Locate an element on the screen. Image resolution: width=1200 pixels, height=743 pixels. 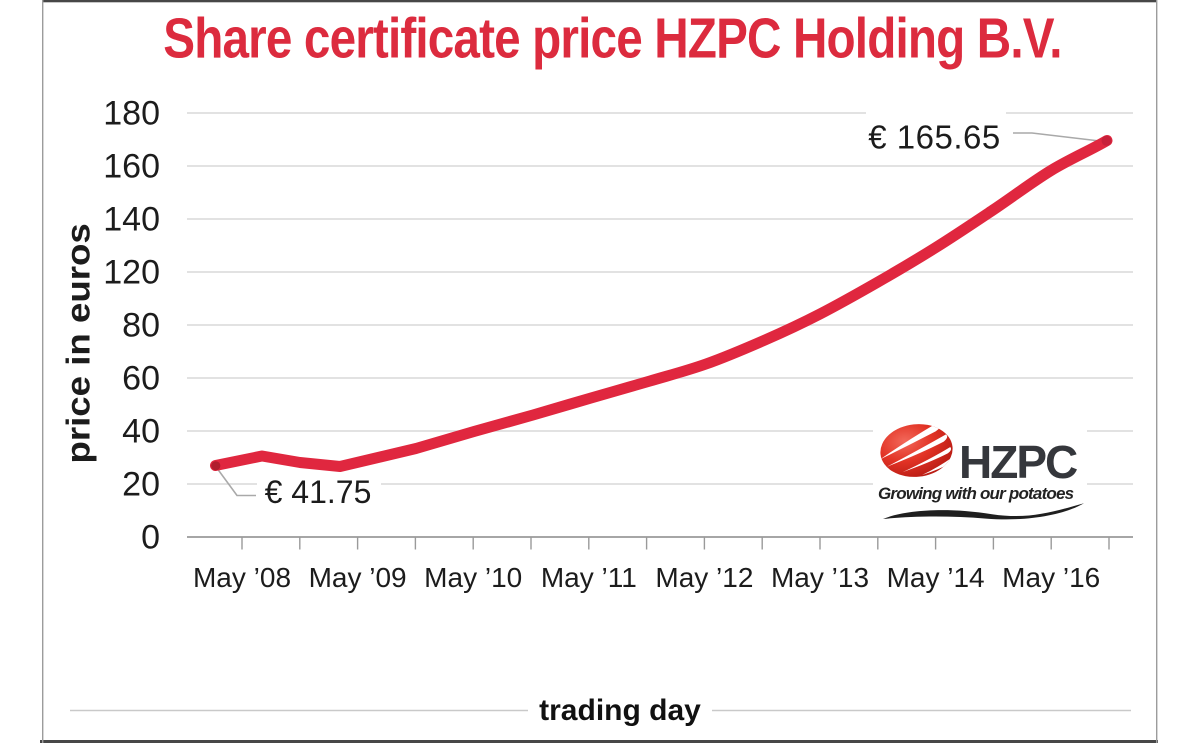
svg-text: price in euros is located at coordinates (78, 343).